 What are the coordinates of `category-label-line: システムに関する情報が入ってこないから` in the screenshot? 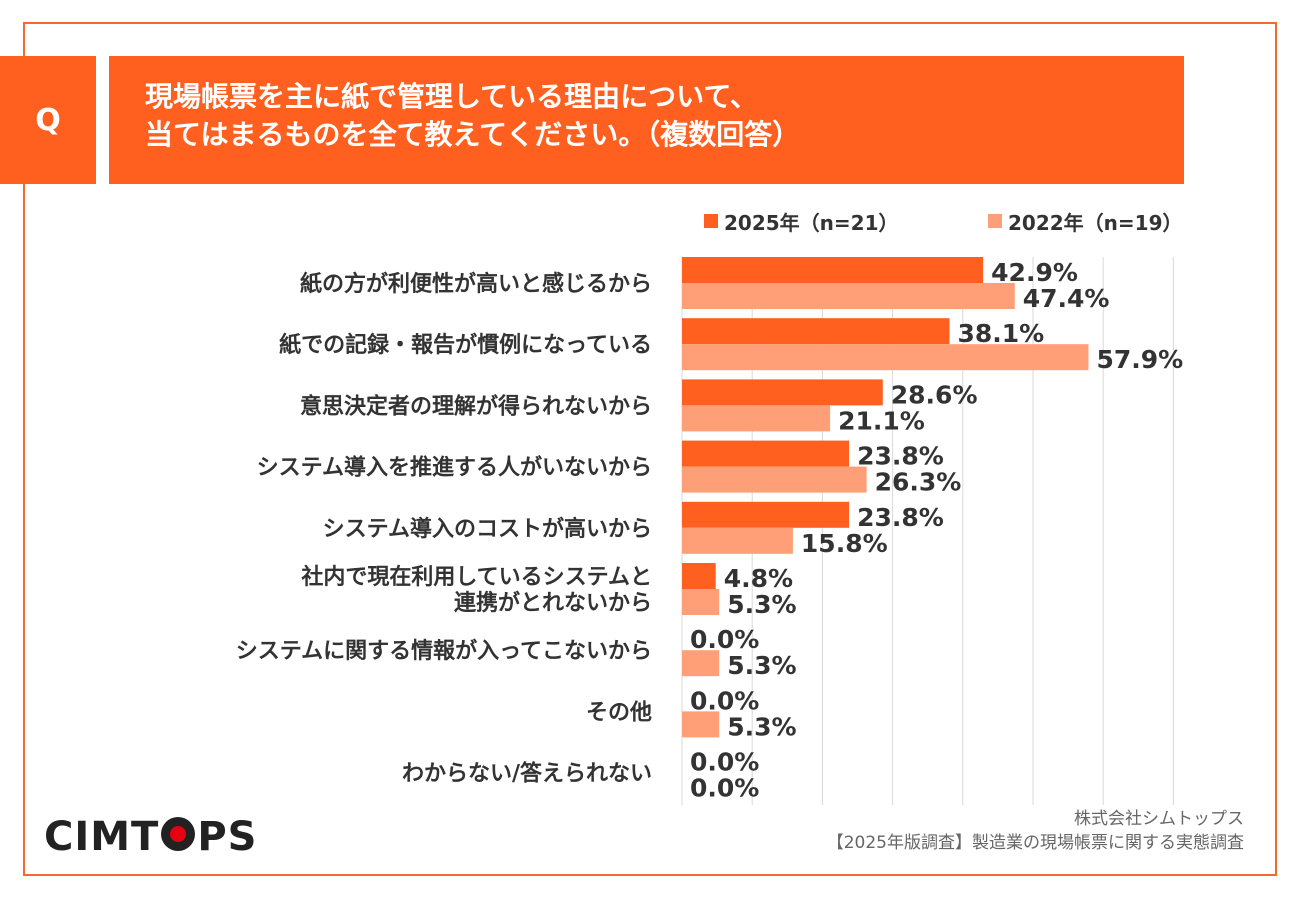 It's located at (444, 651).